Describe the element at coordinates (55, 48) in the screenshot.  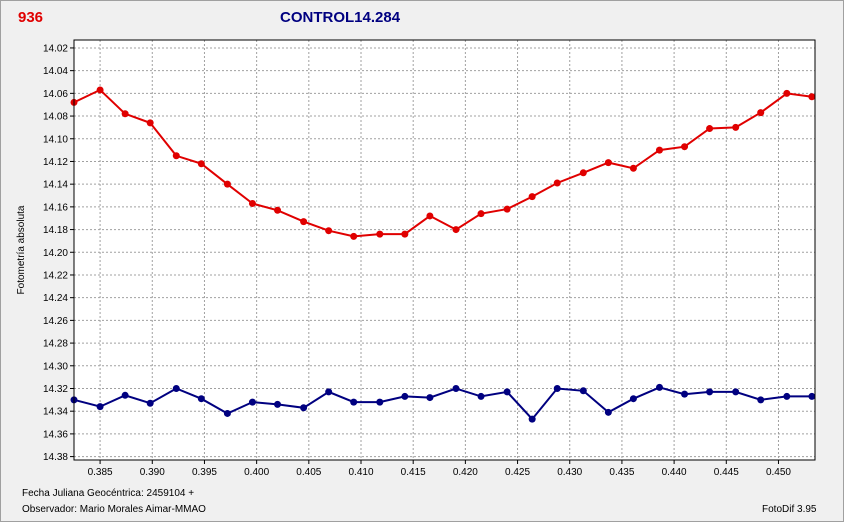
I see `y-tick-label: 14.02` at that location.